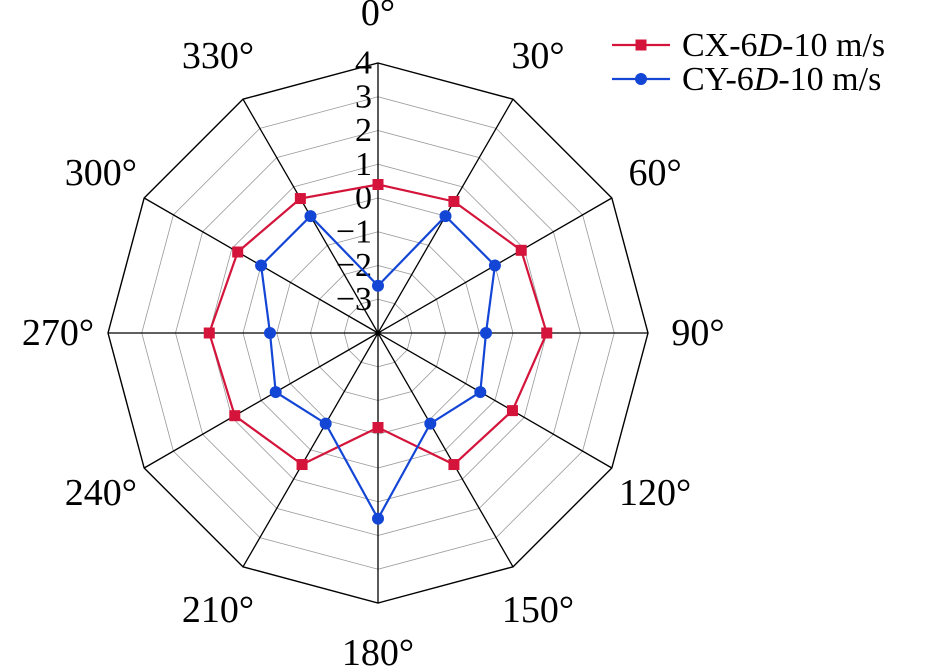 This screenshot has width=945, height=672. I want to click on angle-label: 270°, so click(58, 333).